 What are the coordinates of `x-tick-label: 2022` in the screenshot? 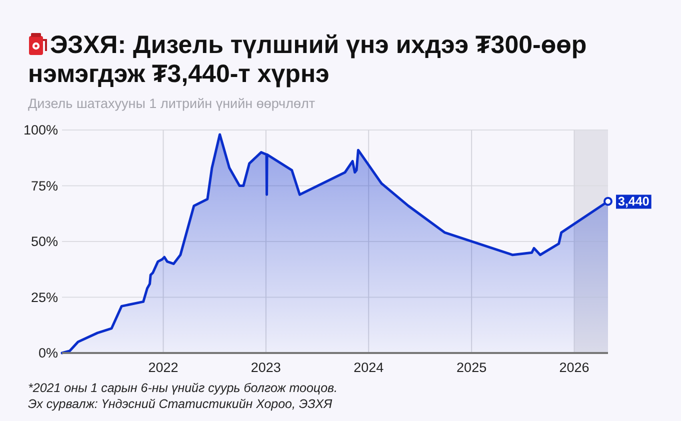 It's located at (163, 367).